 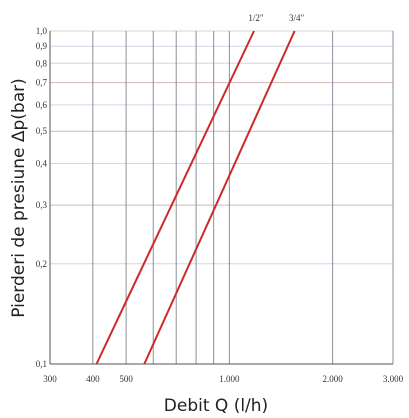 What do you see at coordinates (42, 46) in the screenshot?
I see `y-tick-label-8: 0,9` at bounding box center [42, 46].